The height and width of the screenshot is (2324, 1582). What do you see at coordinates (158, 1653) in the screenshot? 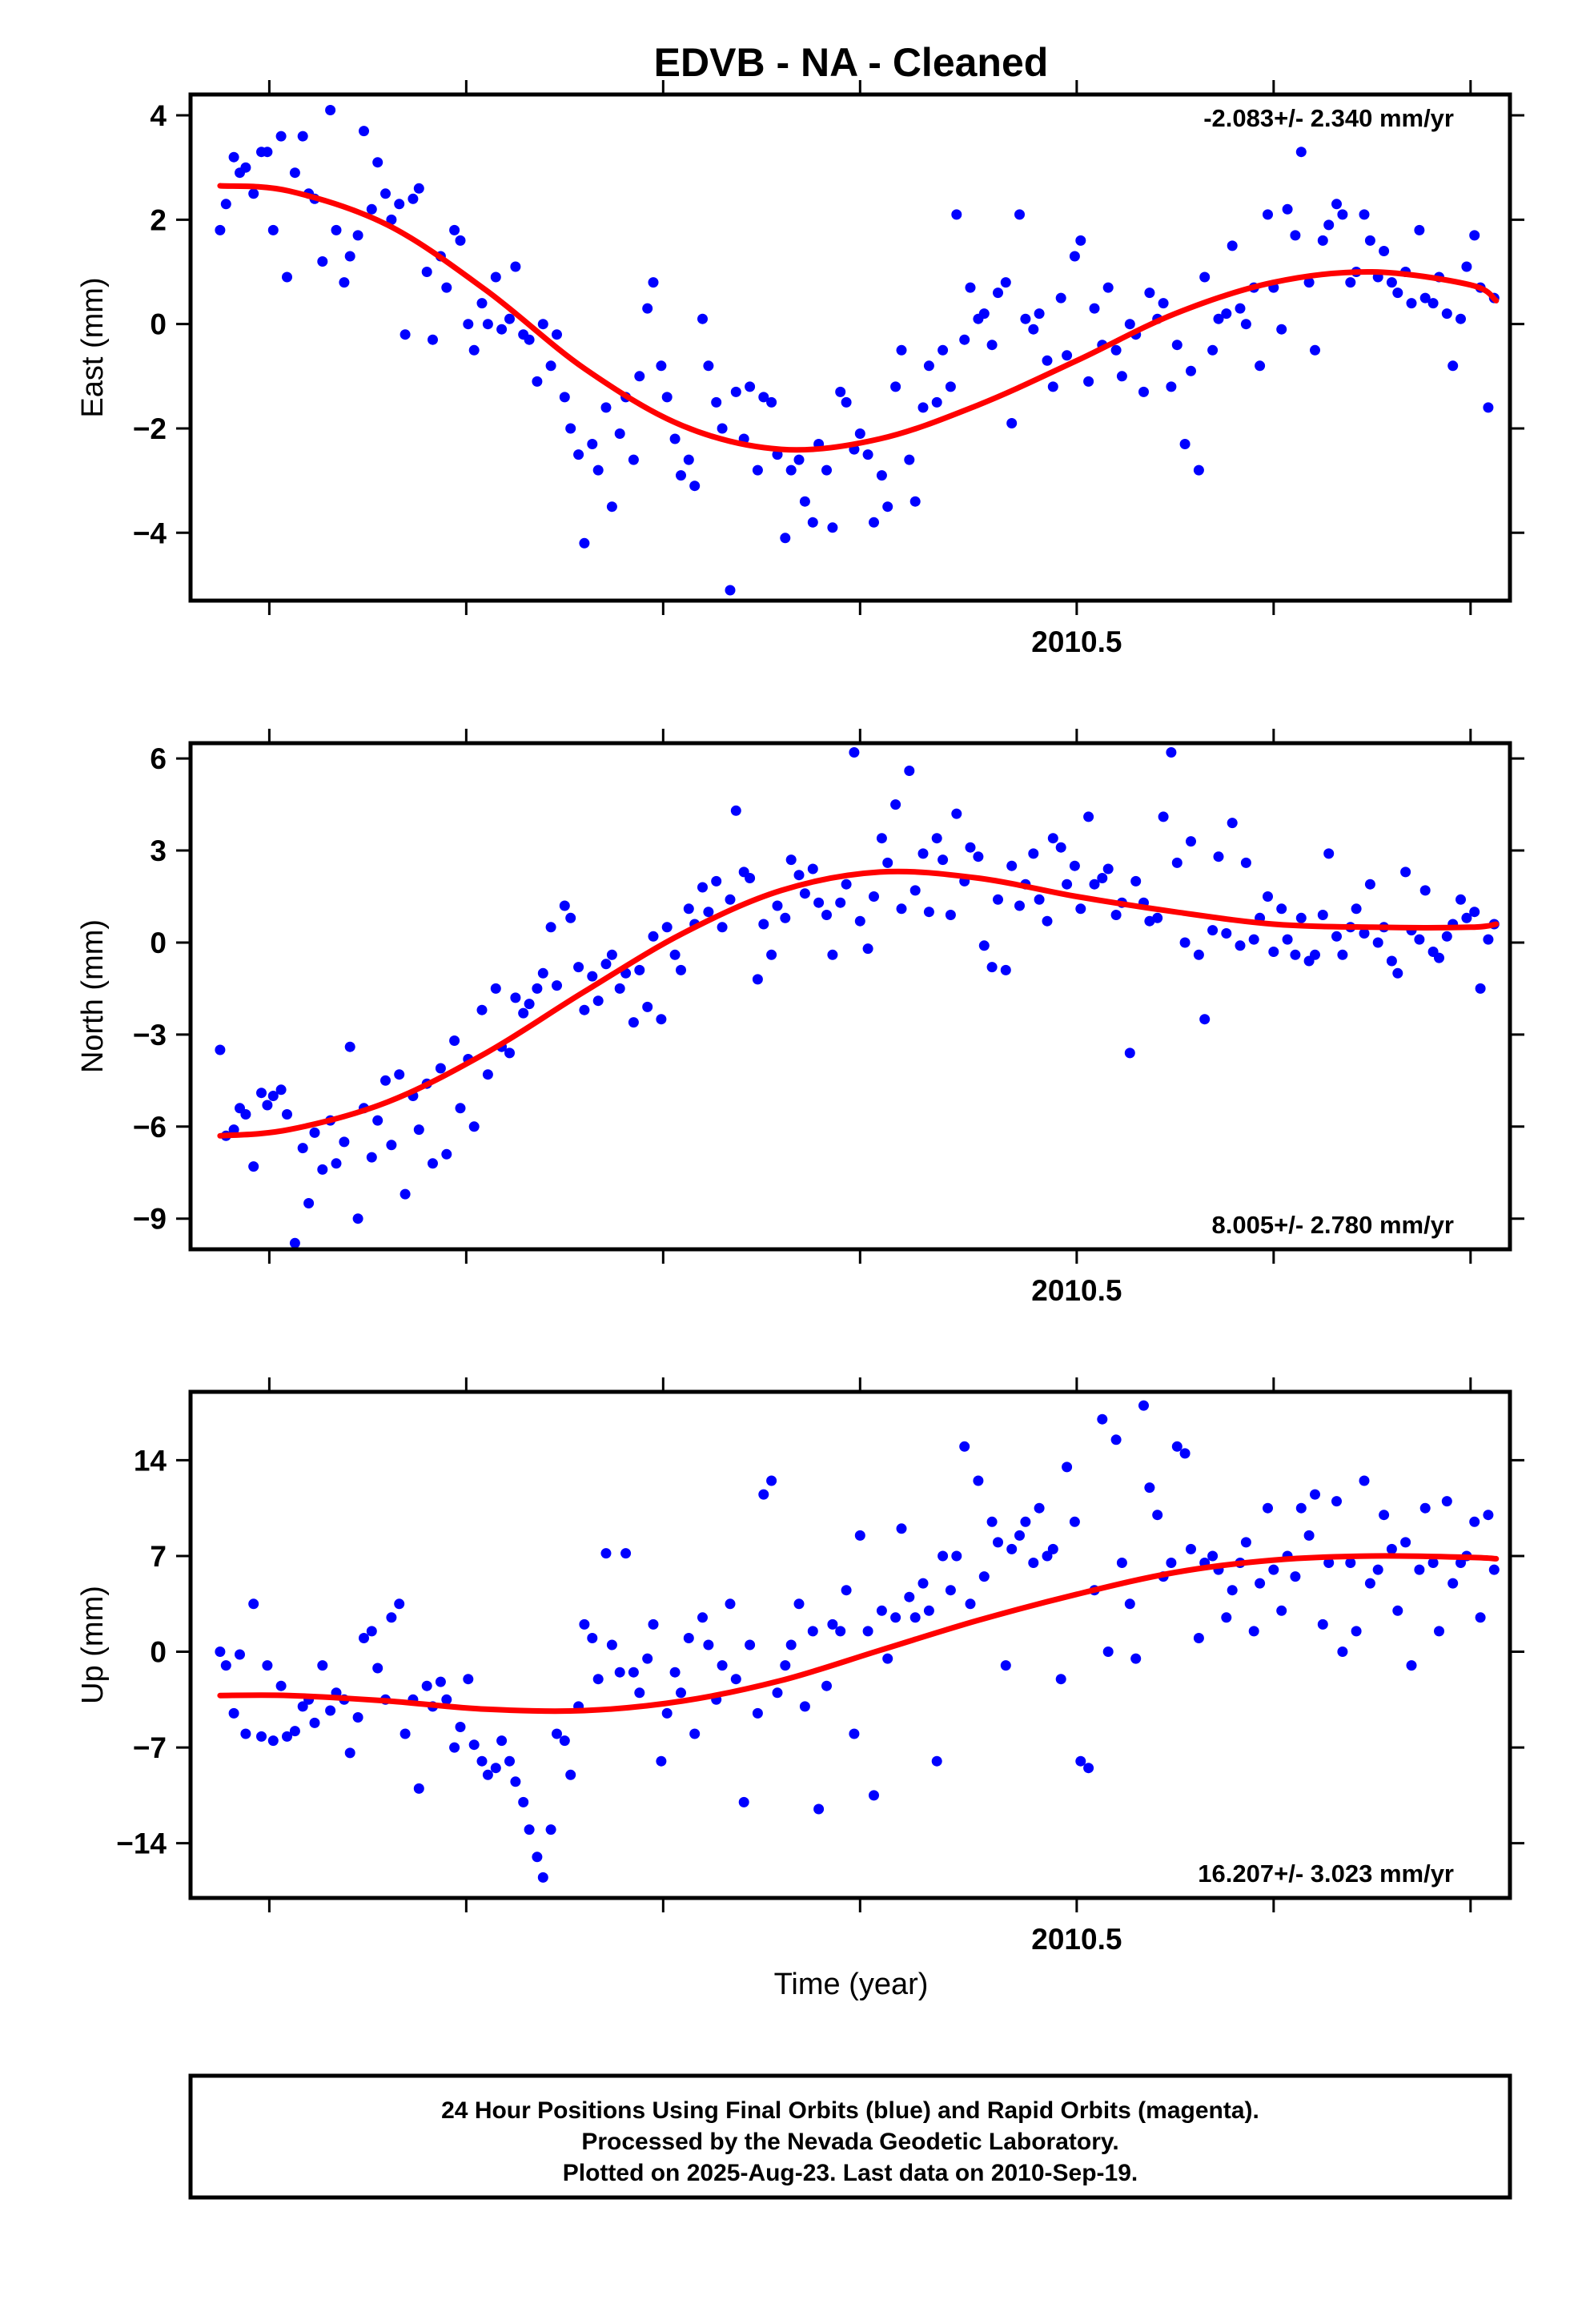
I see `up-ytick-label: 0` at bounding box center [158, 1653].